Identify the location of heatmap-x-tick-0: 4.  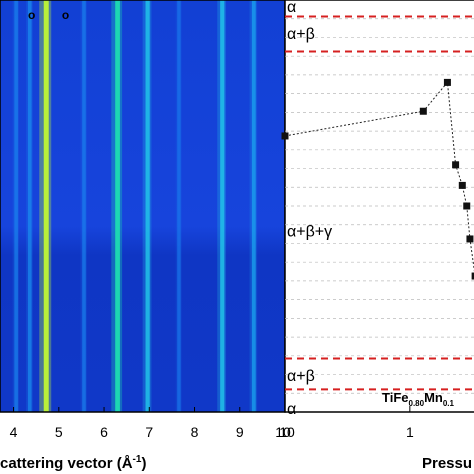
(14, 432).